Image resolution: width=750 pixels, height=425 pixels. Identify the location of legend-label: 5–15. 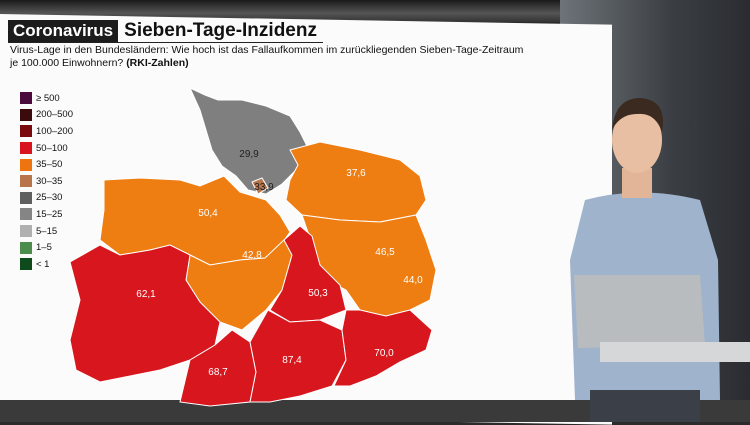
(47, 231).